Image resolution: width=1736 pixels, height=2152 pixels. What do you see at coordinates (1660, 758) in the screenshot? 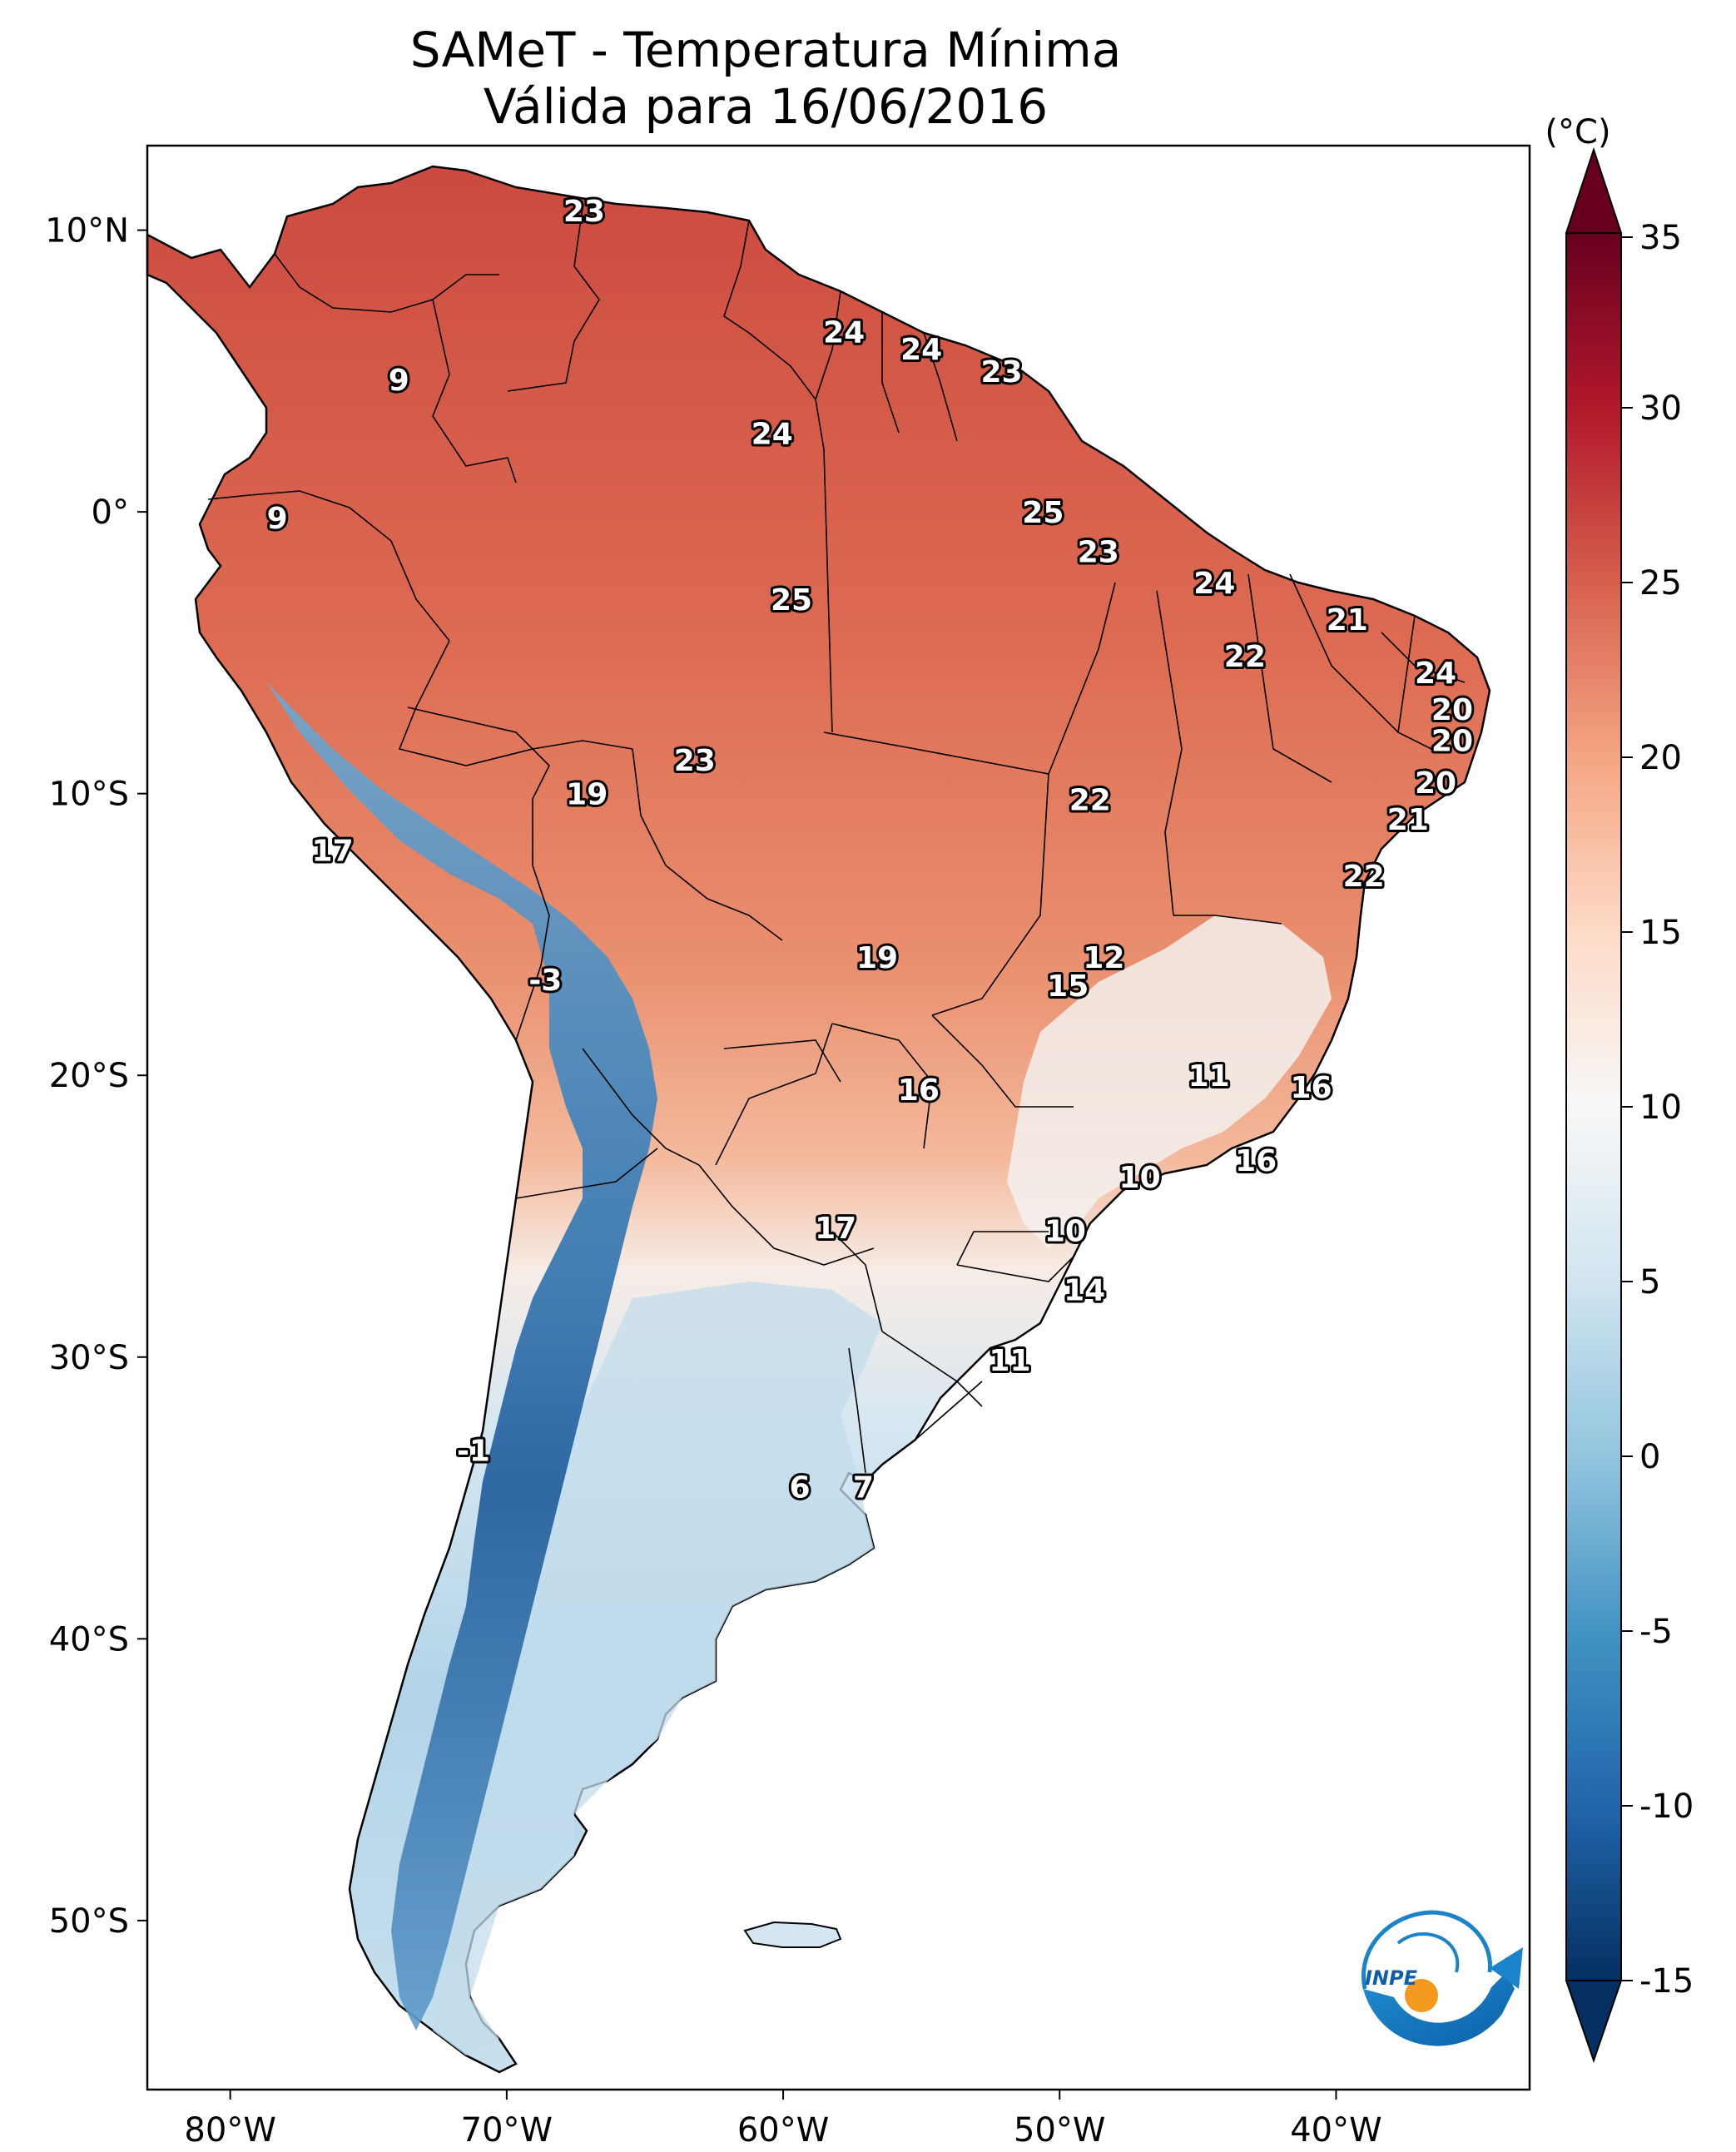
I see `colorbar-tick-label: 20` at bounding box center [1660, 758].